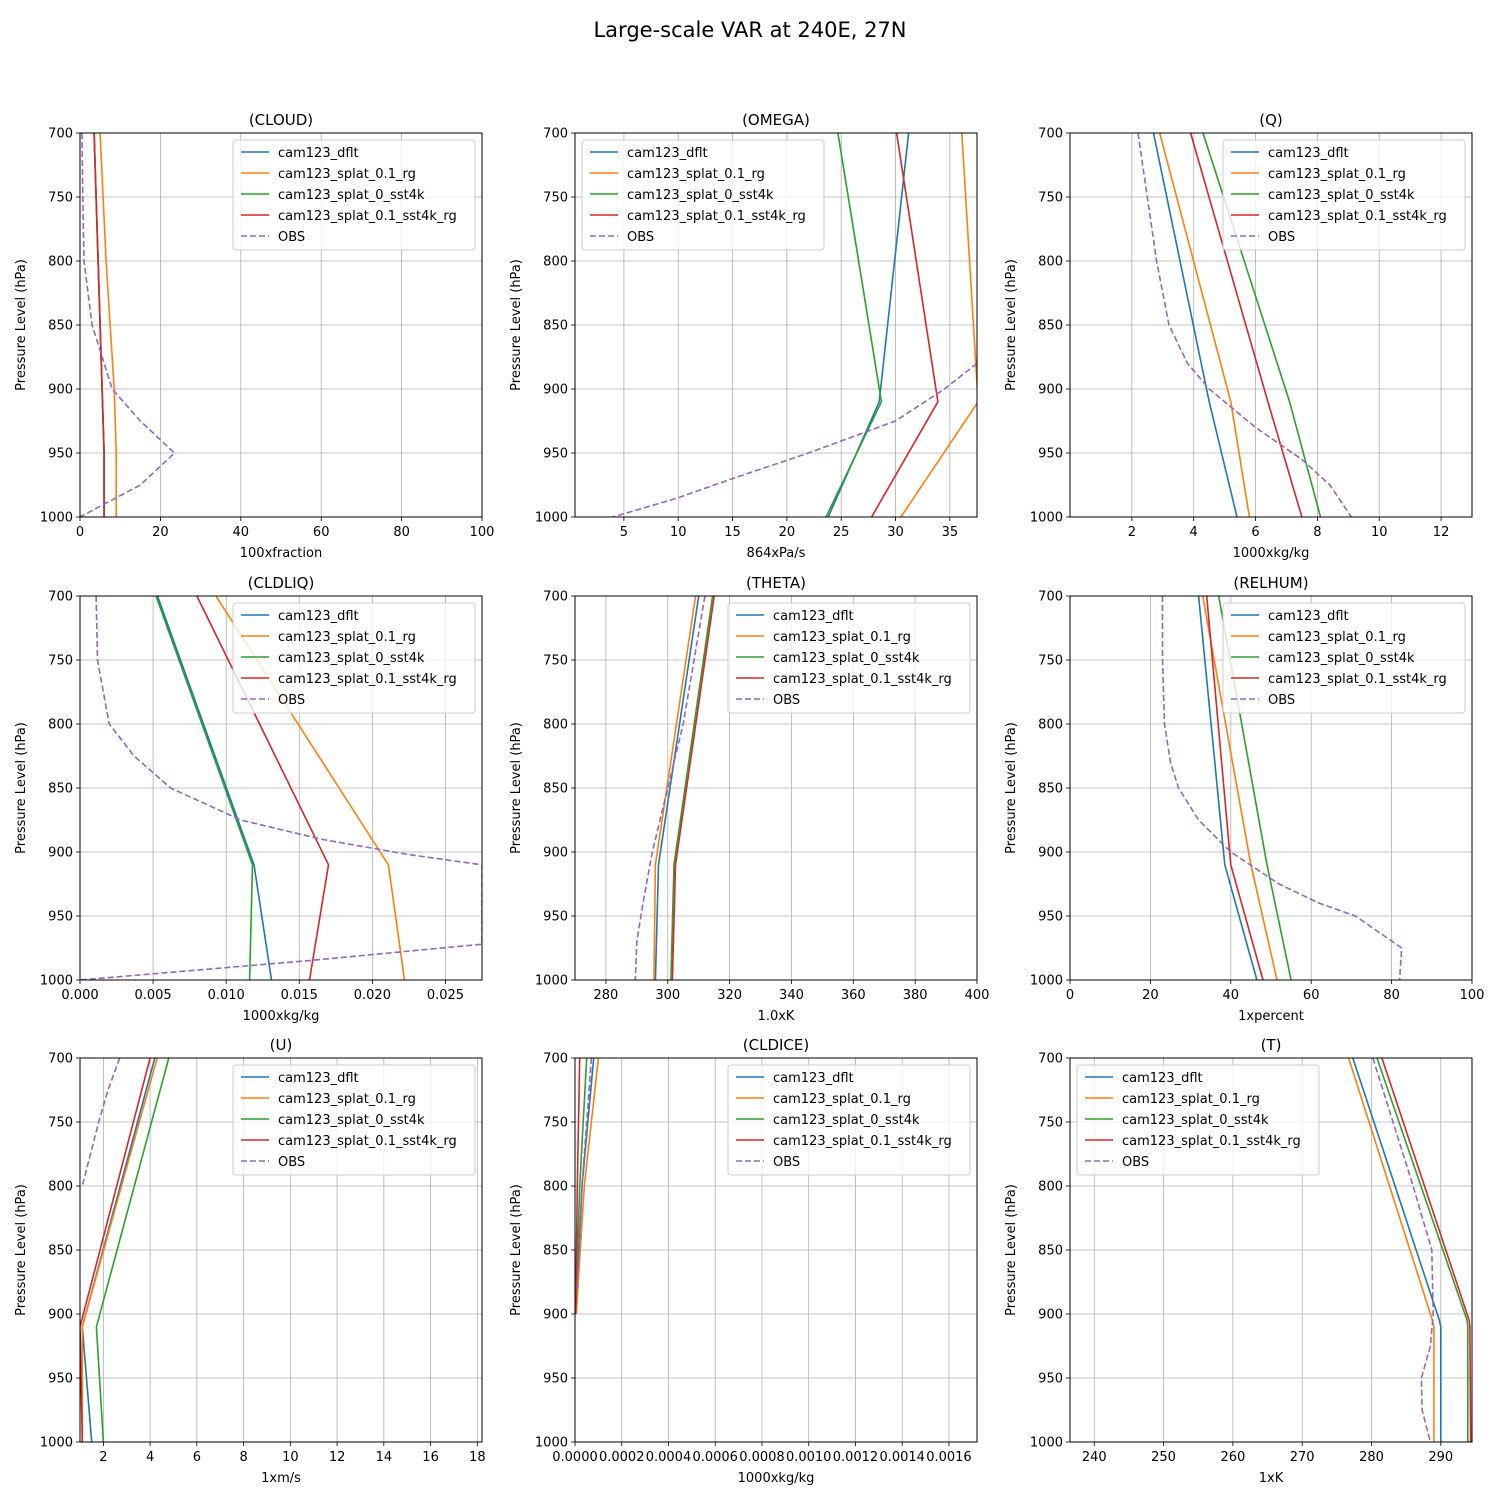 This screenshot has height=1500, width=1500. Describe the element at coordinates (1094, 1457) in the screenshot. I see `x-tick-label: 240` at that location.